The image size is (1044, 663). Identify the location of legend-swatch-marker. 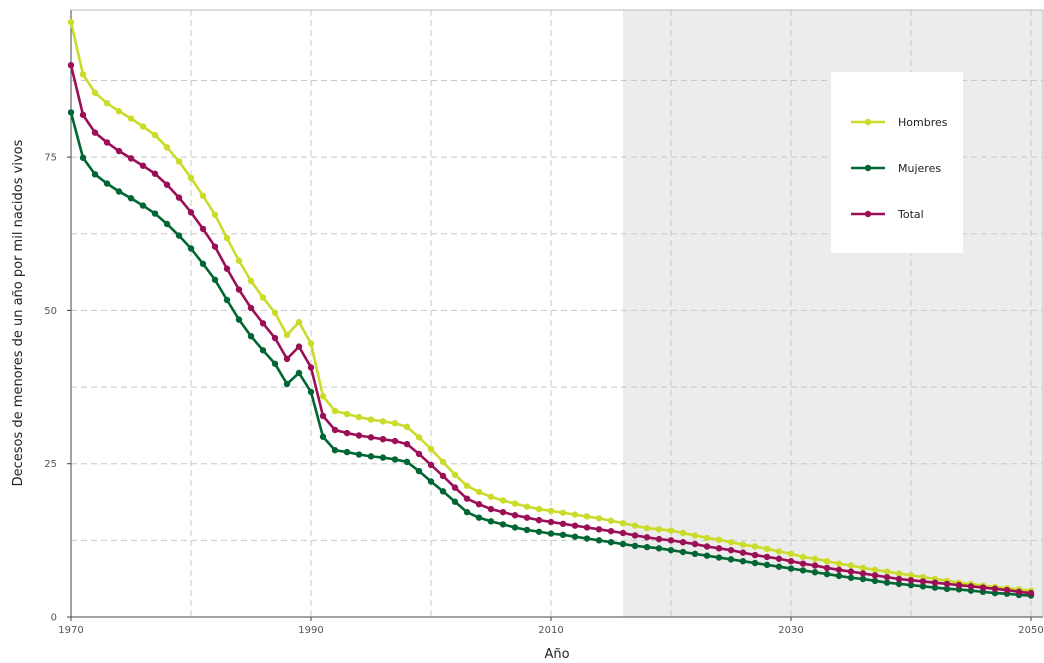
(868, 168).